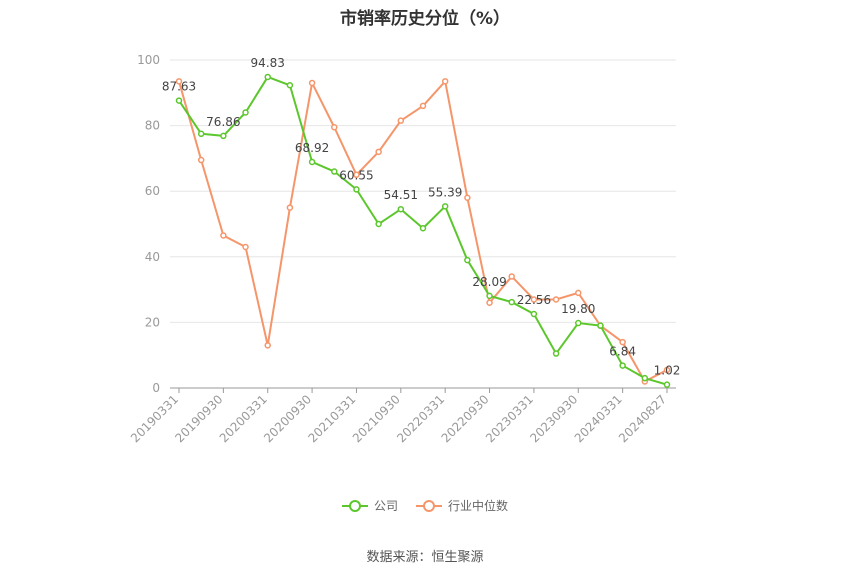 Image resolution: width=850 pixels, height=575 pixels. What do you see at coordinates (425, 19) in the screenshot?
I see `chart-title: 市销率历史分位（%）` at bounding box center [425, 19].